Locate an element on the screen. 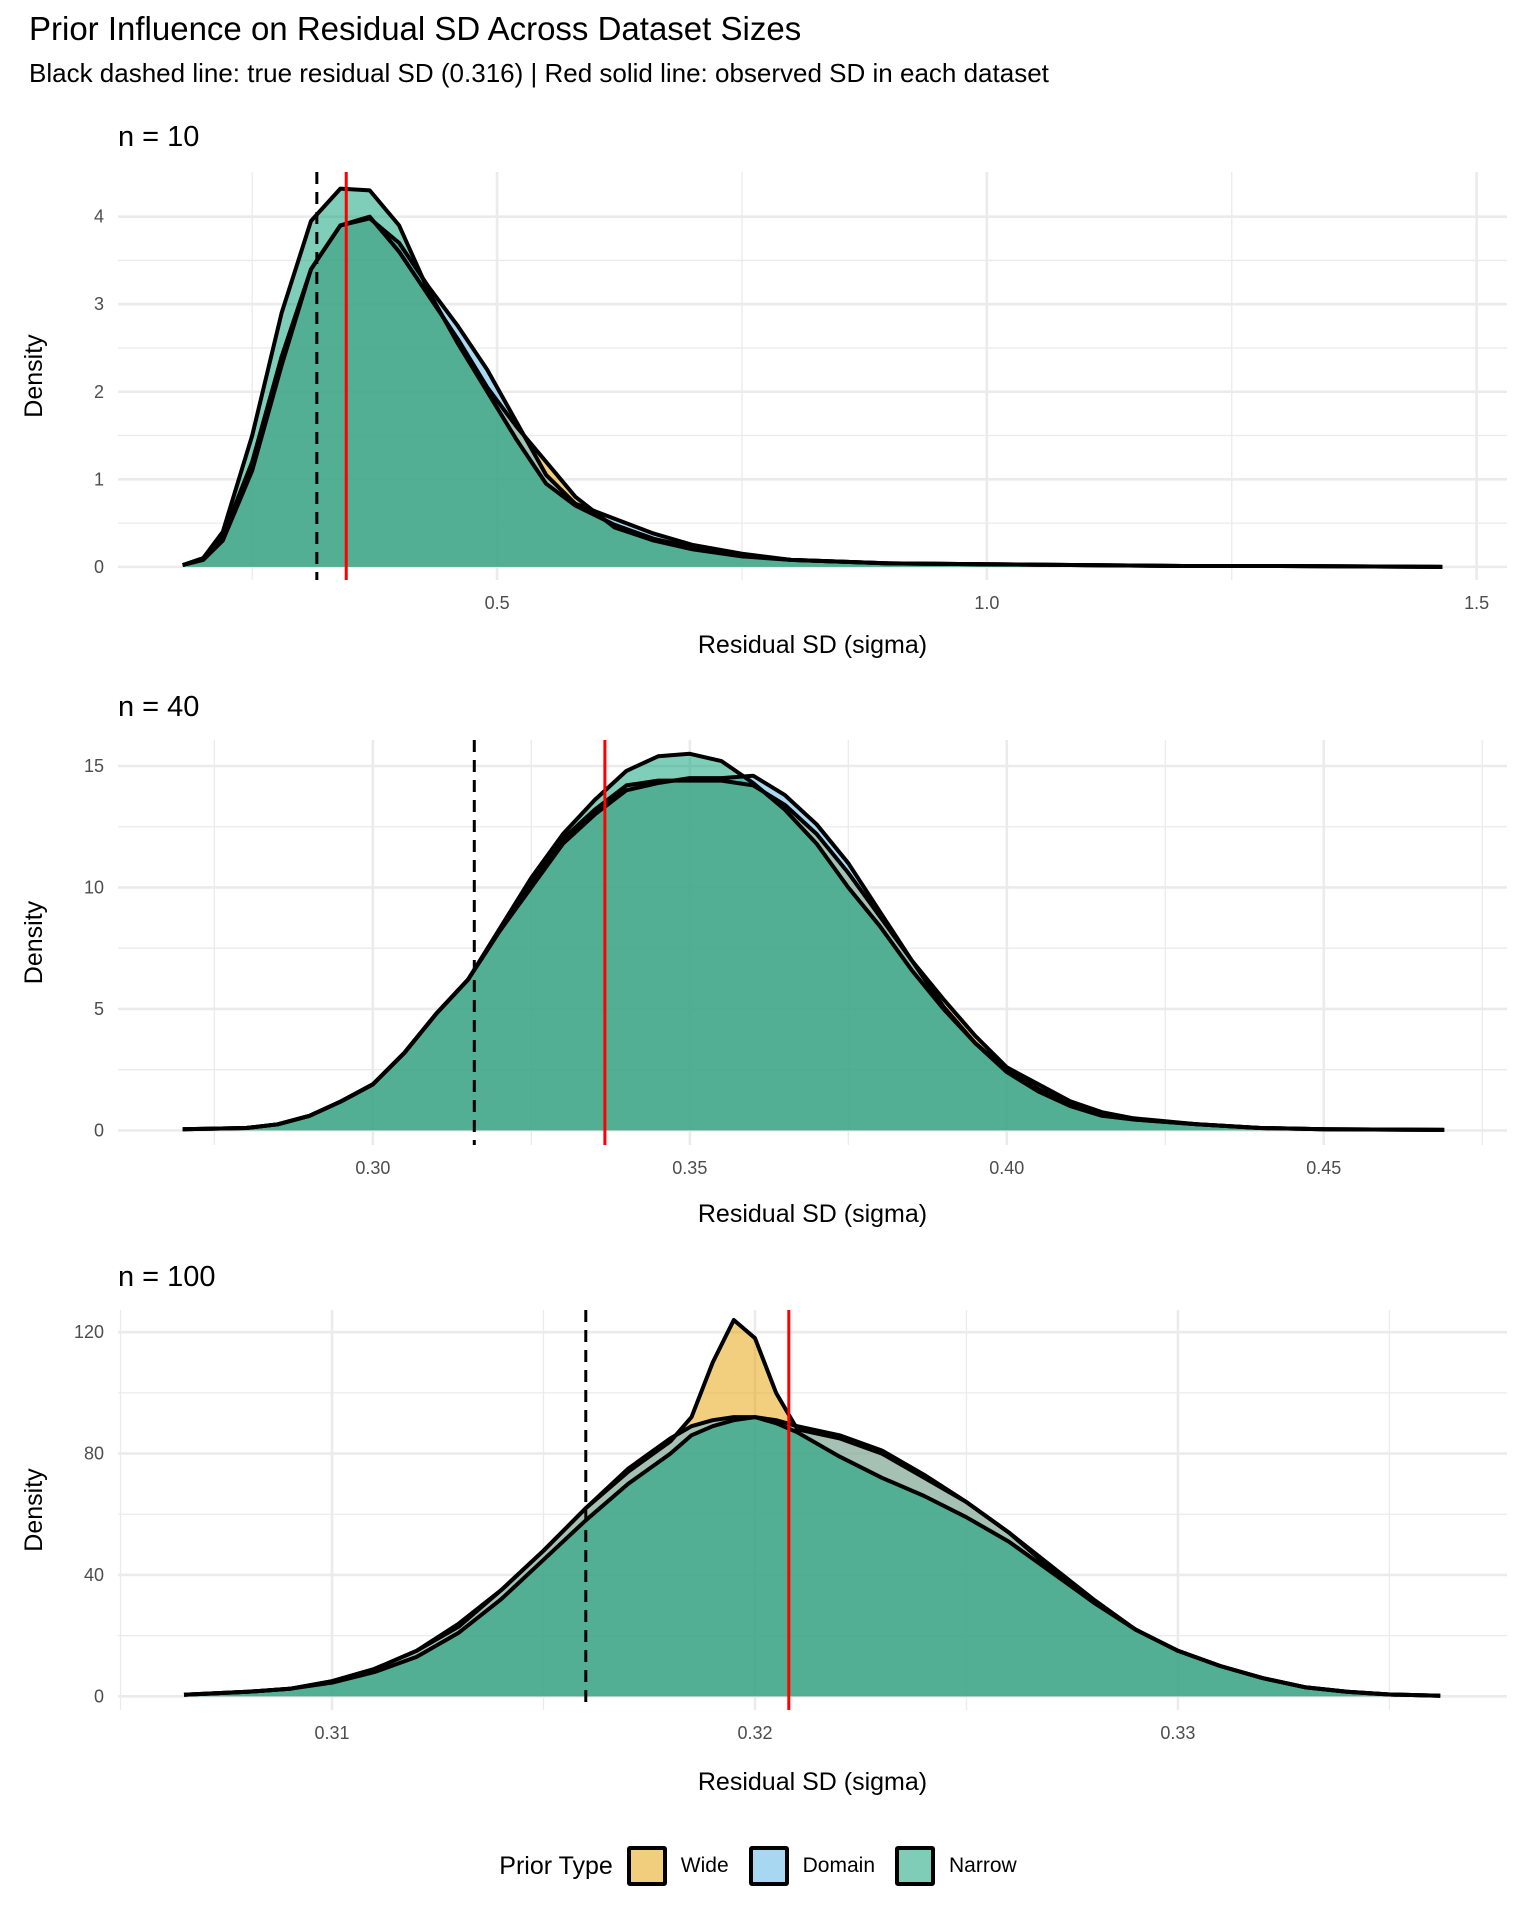 The image size is (1536, 1920). y-tick-label: 1 is located at coordinates (99, 479).